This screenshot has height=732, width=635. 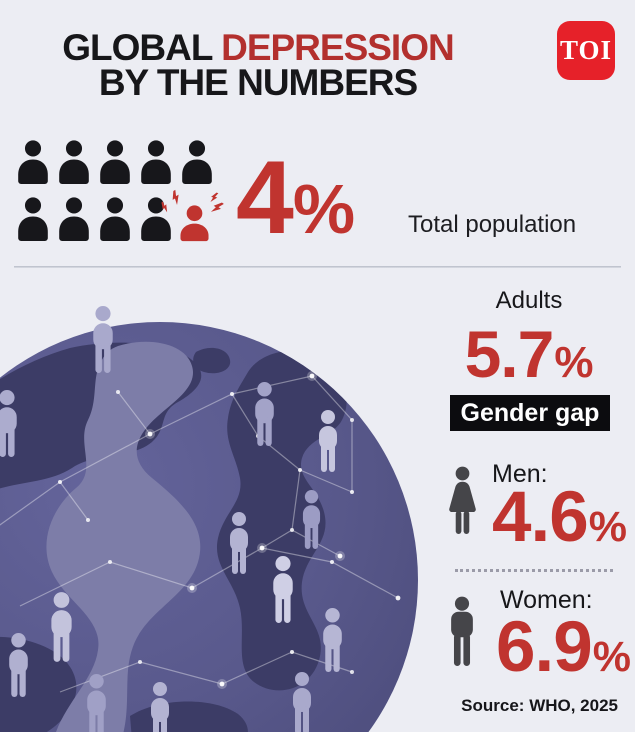 I want to click on section-divider, so click(x=317, y=267).